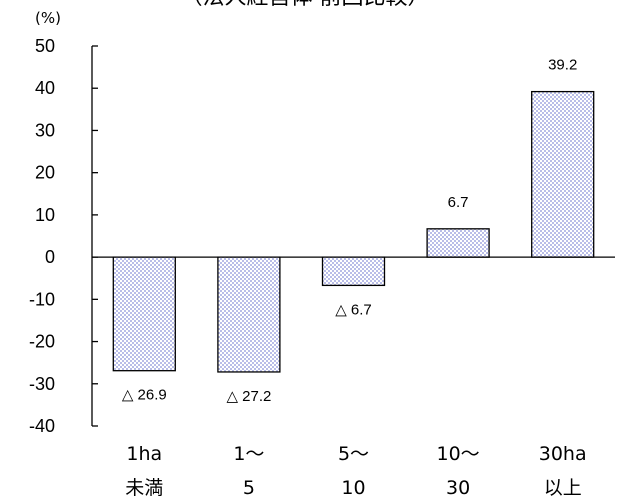 Image resolution: width=626 pixels, height=501 pixels. I want to click on category-label: 1～, so click(248, 454).